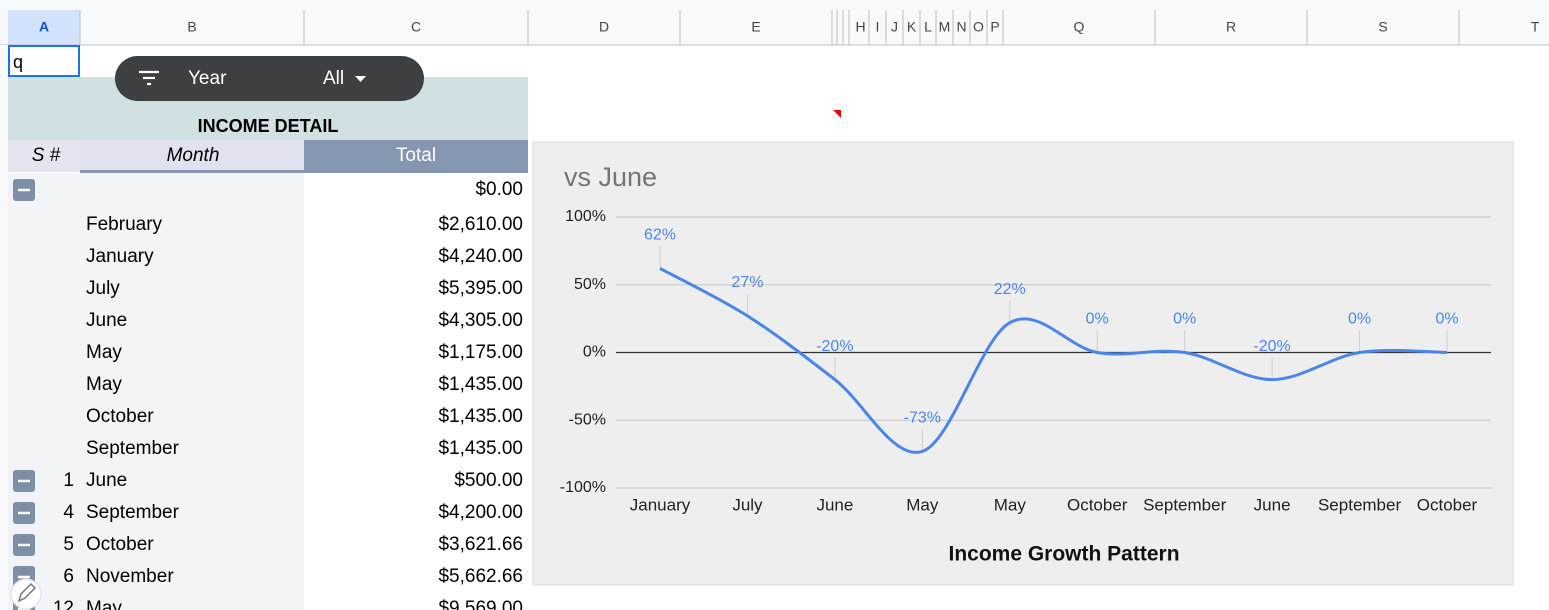 The width and height of the screenshot is (1549, 610). Describe the element at coordinates (922, 418) in the screenshot. I see `data-label: -73%` at that location.